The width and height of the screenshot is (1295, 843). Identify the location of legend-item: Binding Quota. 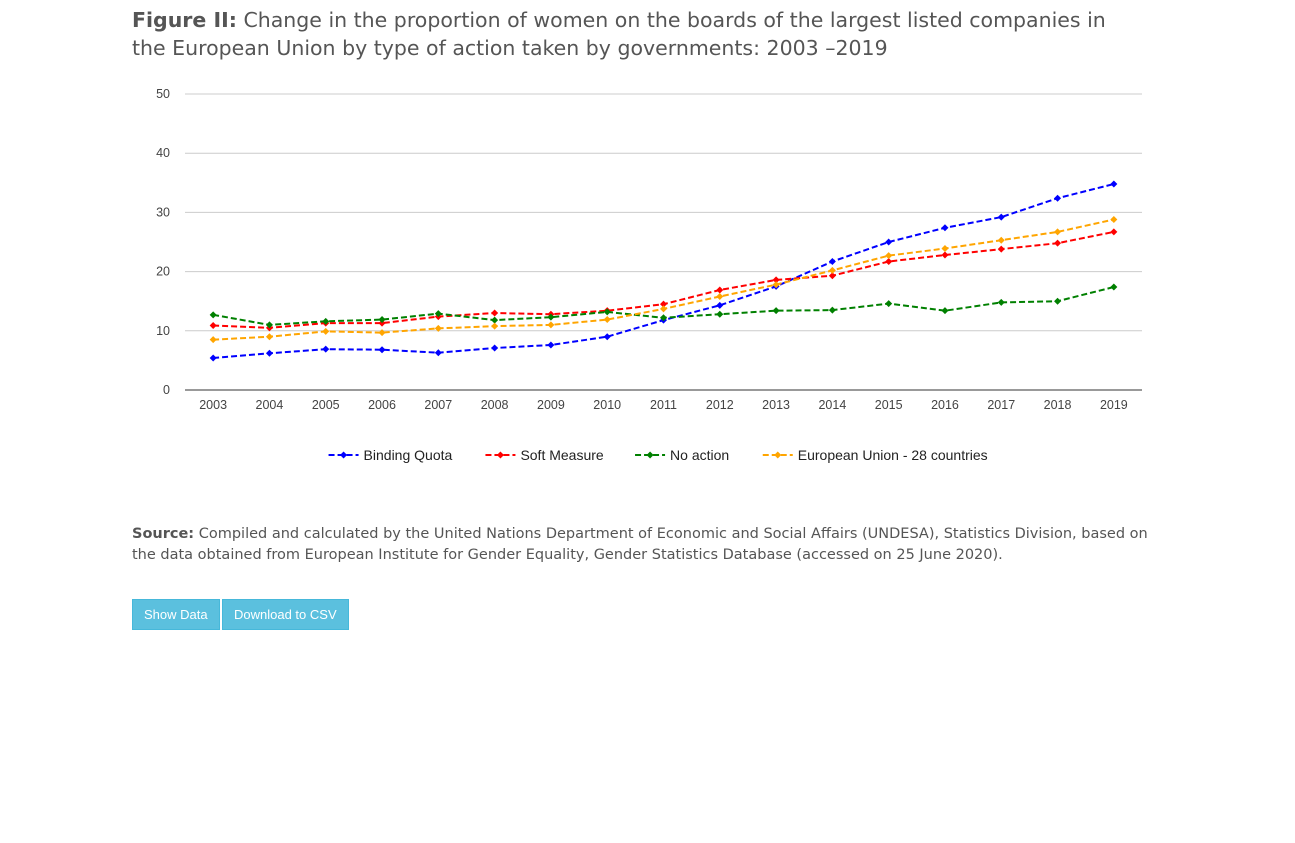
(390, 455).